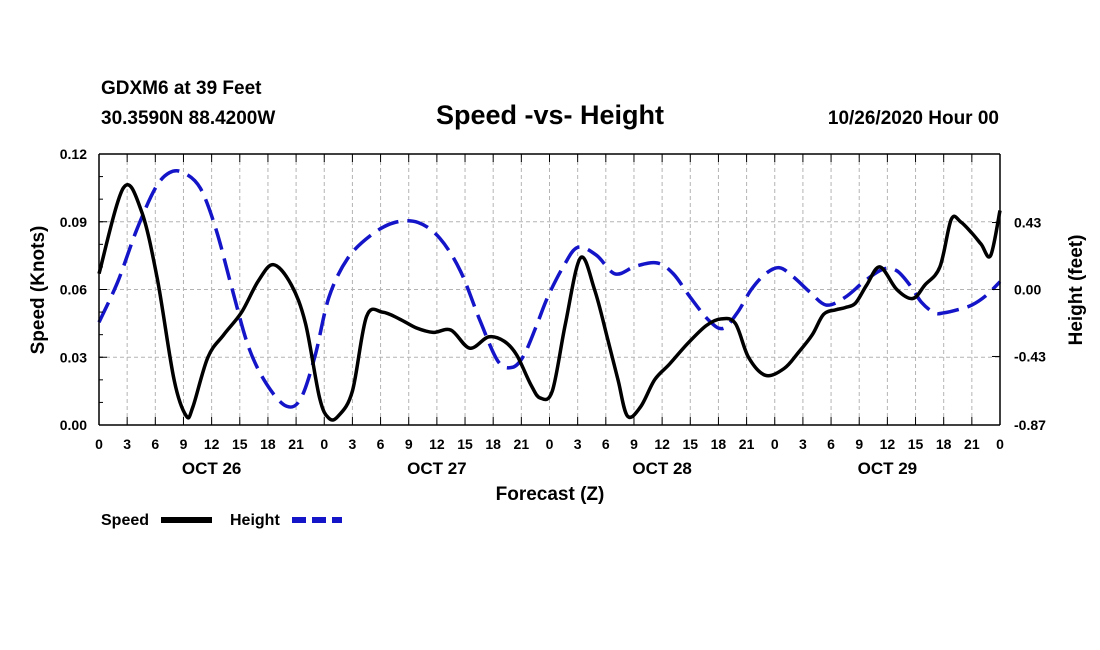 Image resolution: width=1100 pixels, height=650 pixels. What do you see at coordinates (1030, 324) in the screenshot?
I see `y2-tick-labels: -0.87 -0.43 0.00 0.43` at bounding box center [1030, 324].